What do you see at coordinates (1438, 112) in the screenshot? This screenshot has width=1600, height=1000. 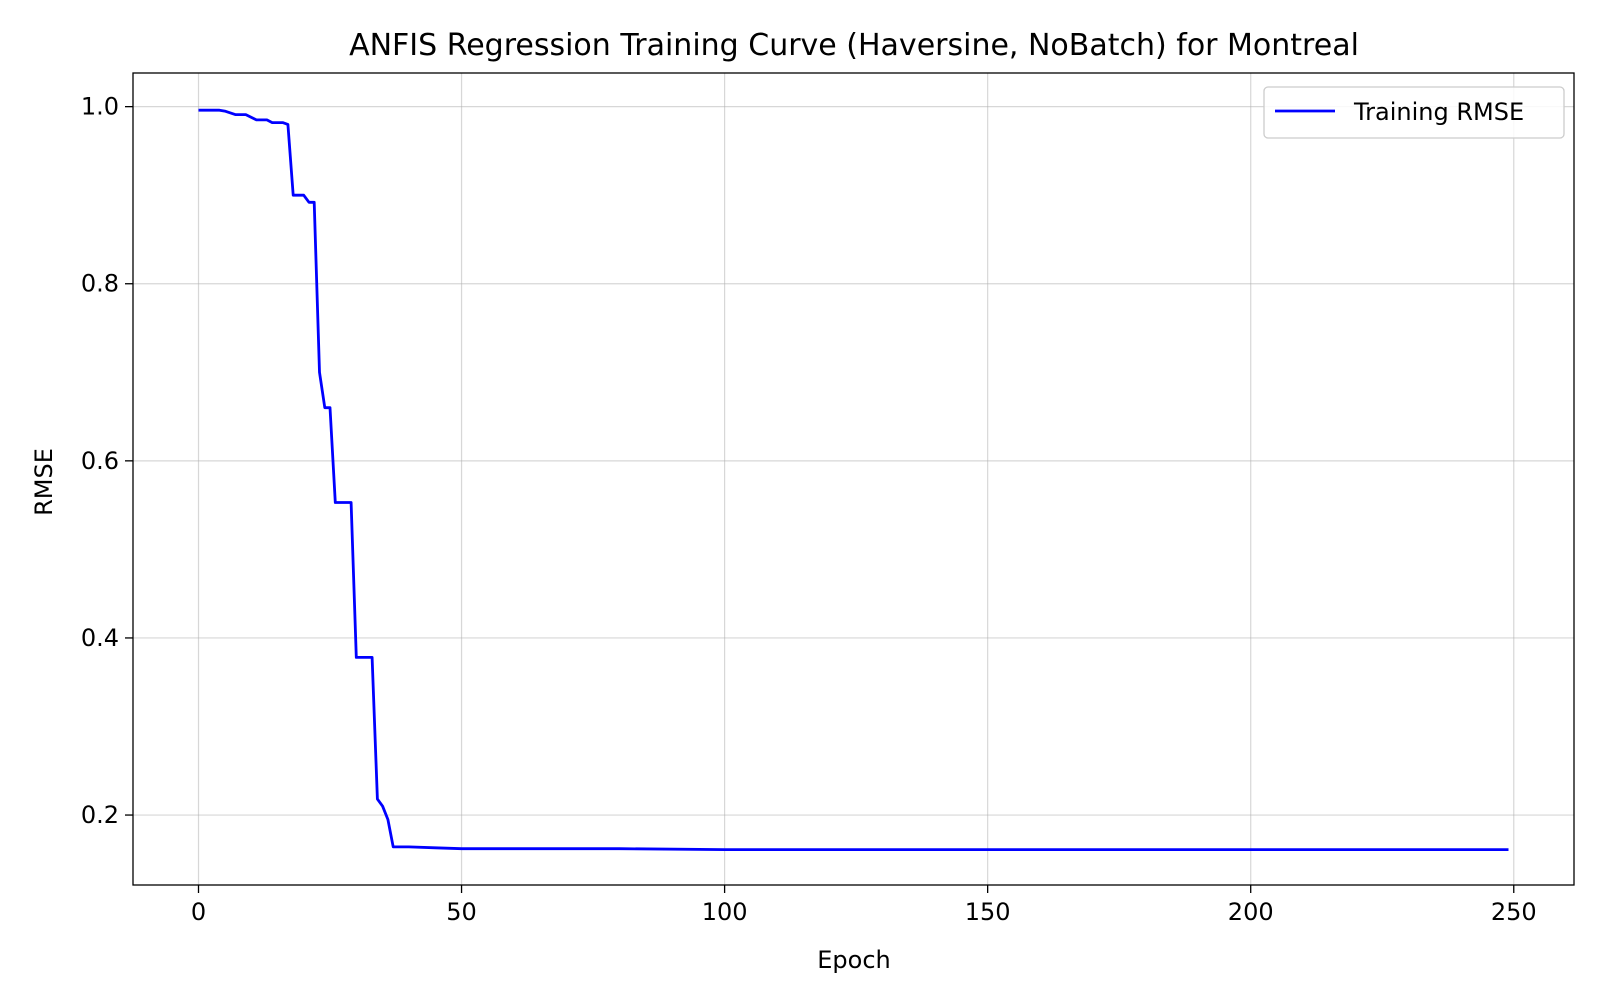 I see `legend-label-training-rmse: Training RMSE` at bounding box center [1438, 112].